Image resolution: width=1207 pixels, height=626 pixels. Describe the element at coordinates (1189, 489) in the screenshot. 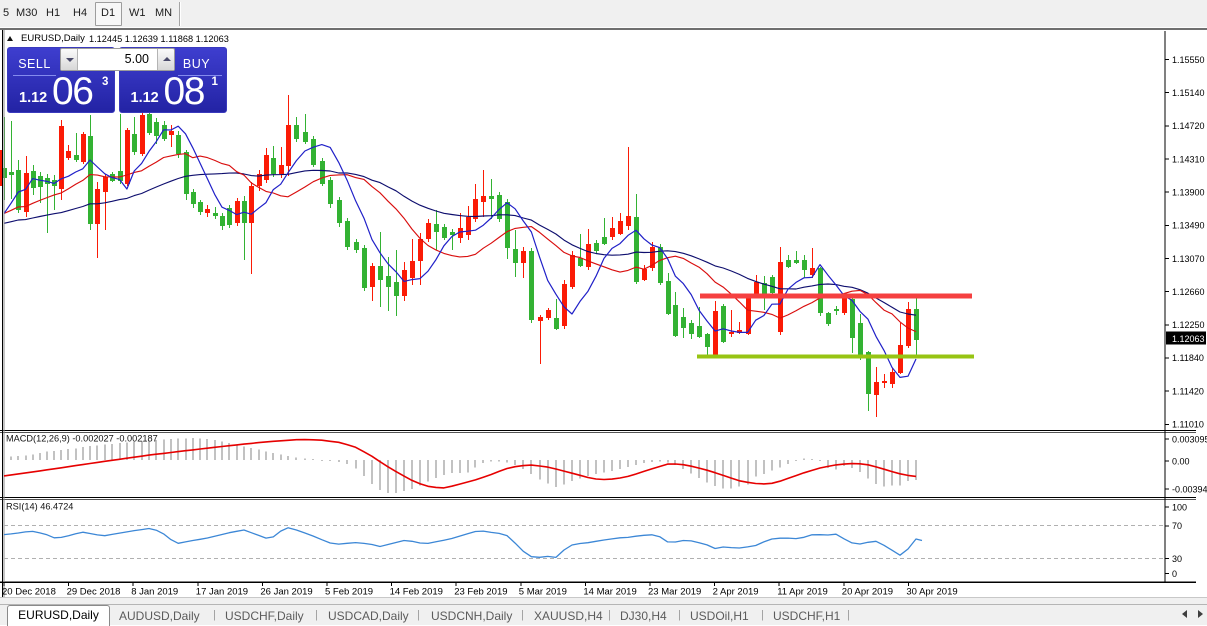

I see `svg-text: -0.003947` at that location.